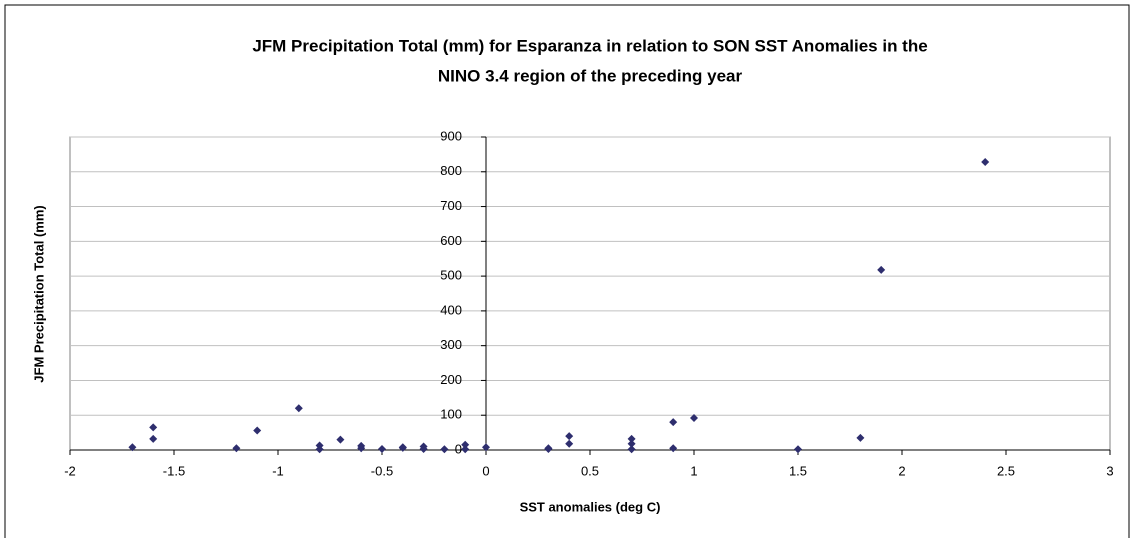 This screenshot has height=538, width=1132. I want to click on y-tick-label: 900, so click(451, 135).